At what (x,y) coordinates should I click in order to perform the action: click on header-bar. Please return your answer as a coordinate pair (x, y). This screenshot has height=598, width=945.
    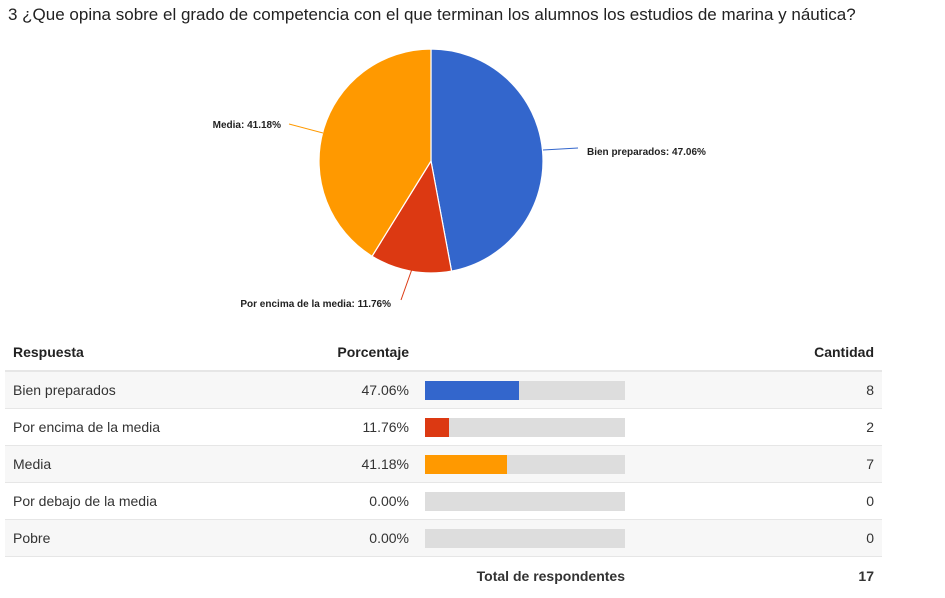
    Looking at the image, I should click on (525, 352).